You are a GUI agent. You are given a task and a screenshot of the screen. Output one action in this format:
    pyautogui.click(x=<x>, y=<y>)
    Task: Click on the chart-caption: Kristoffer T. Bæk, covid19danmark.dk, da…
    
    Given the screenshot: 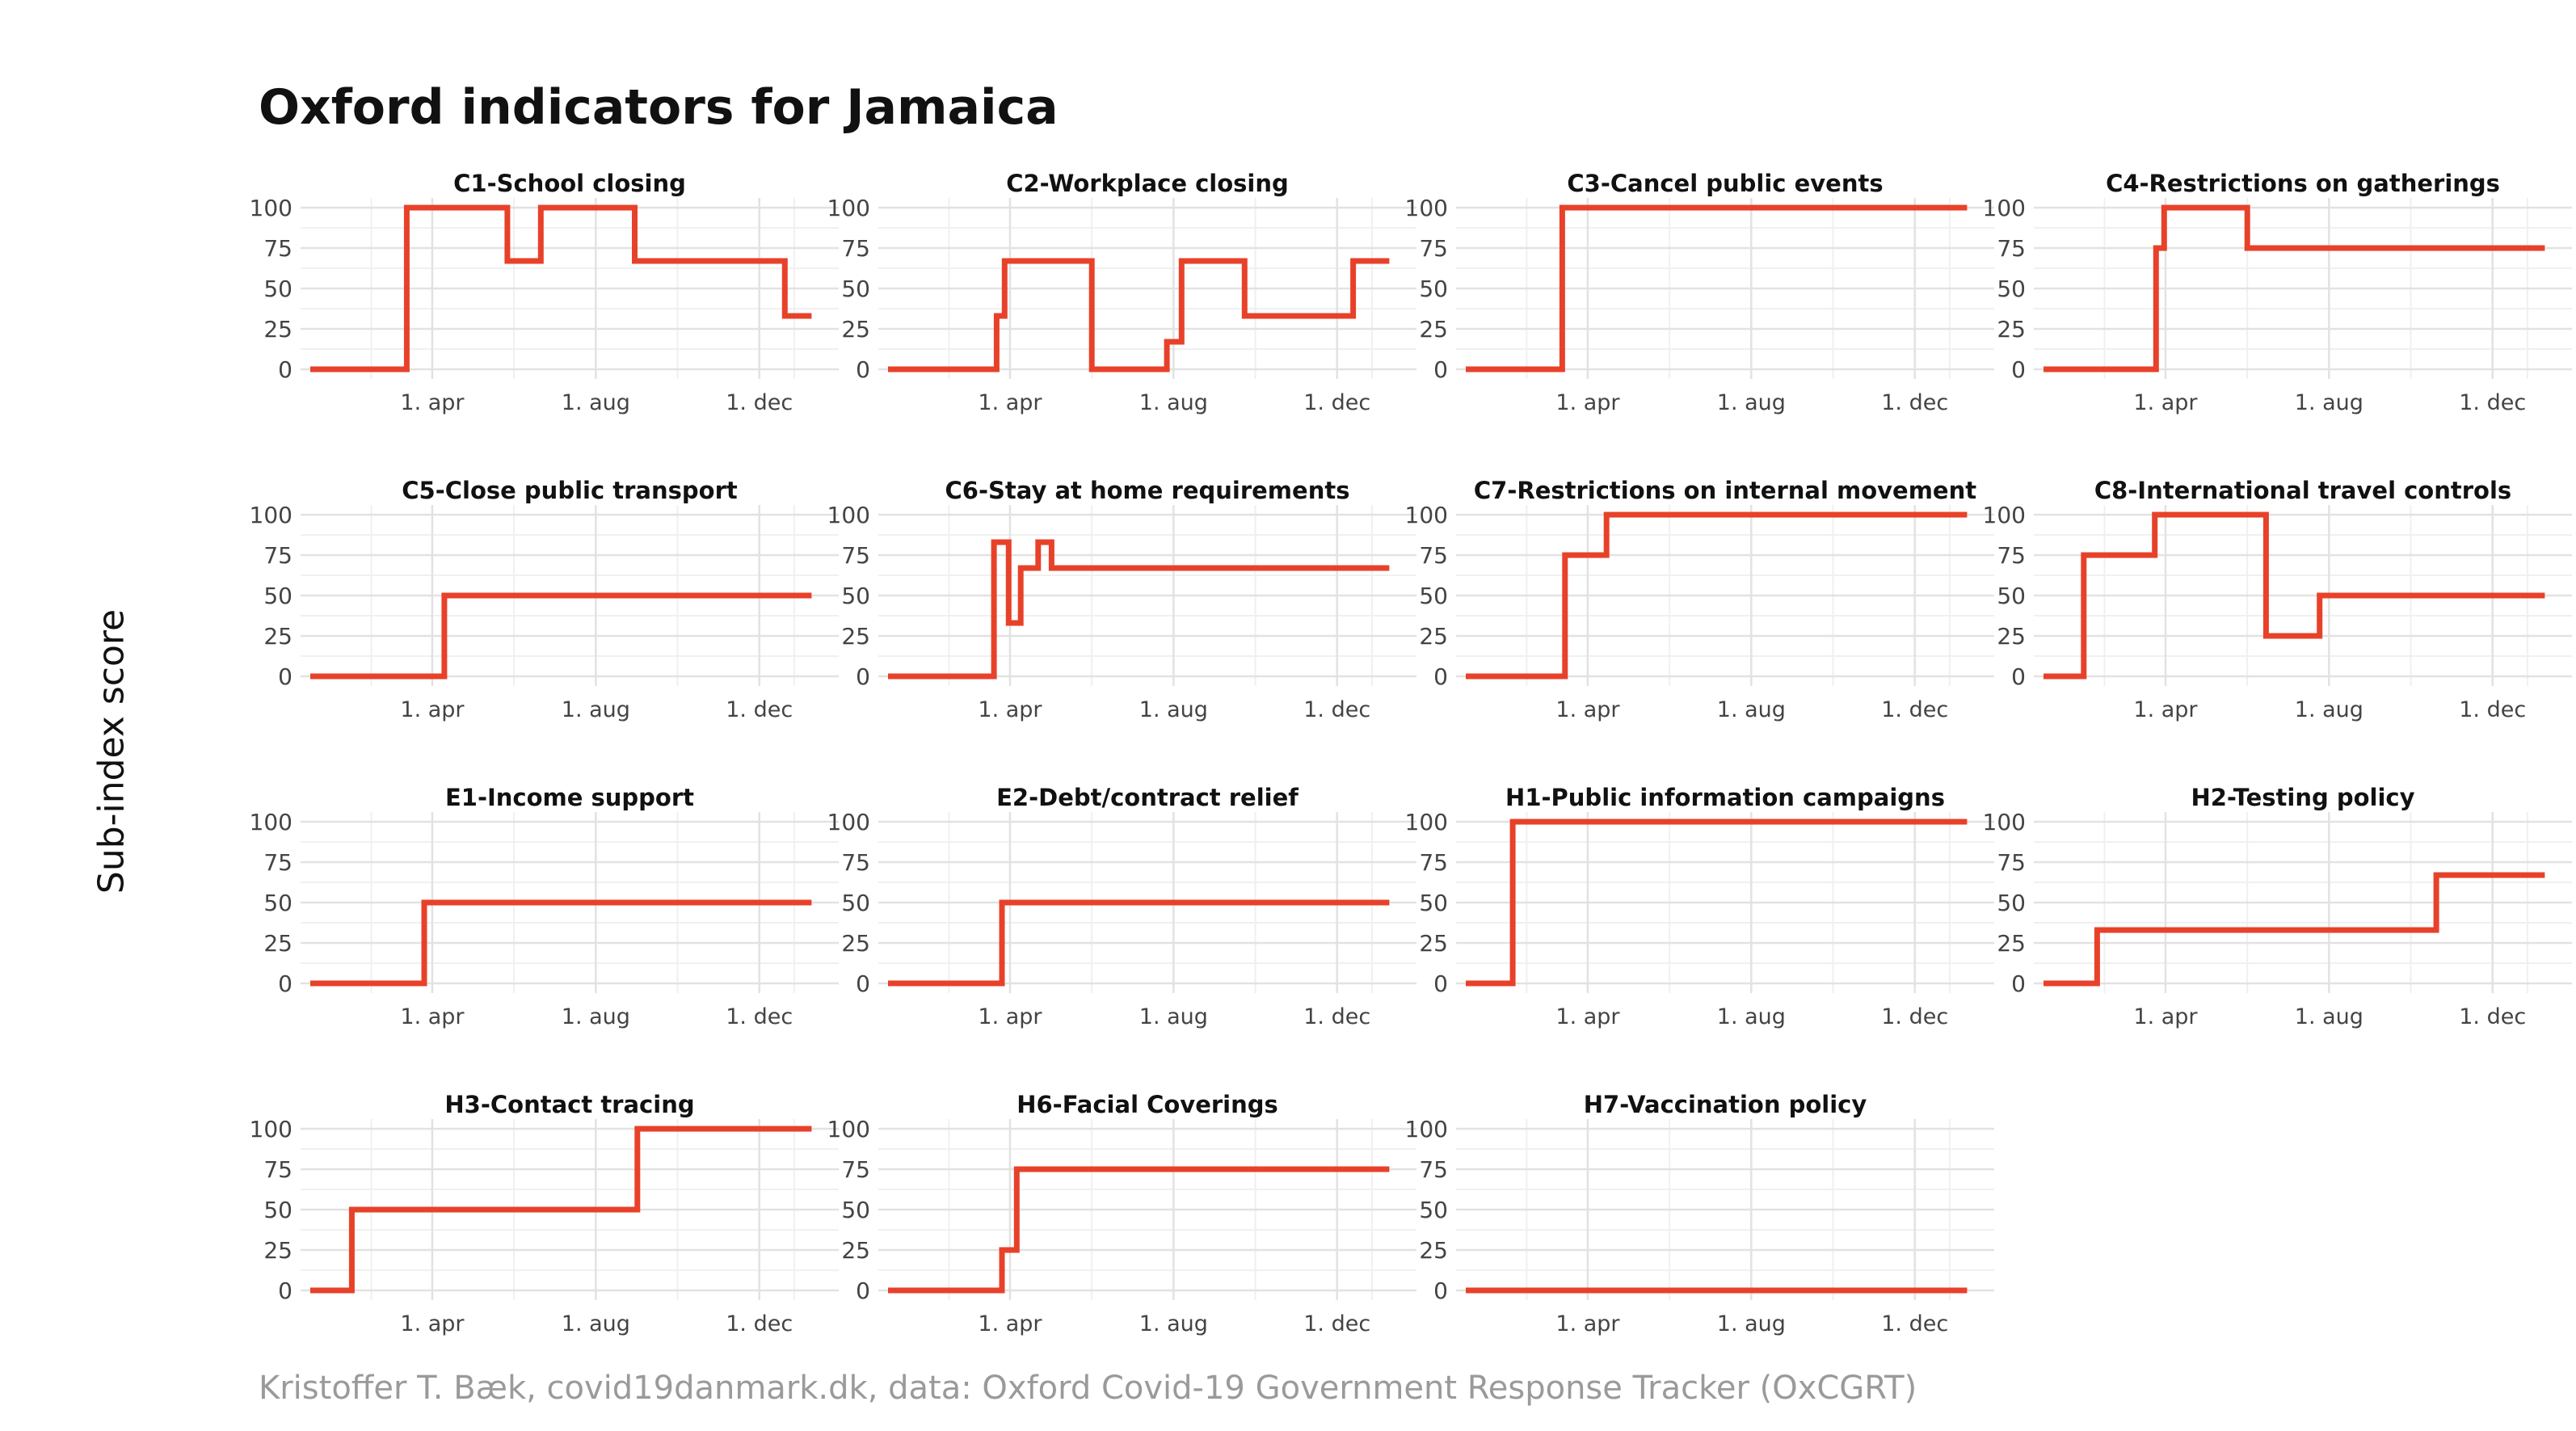 What is the action you would take?
    pyautogui.click(x=1088, y=1388)
    